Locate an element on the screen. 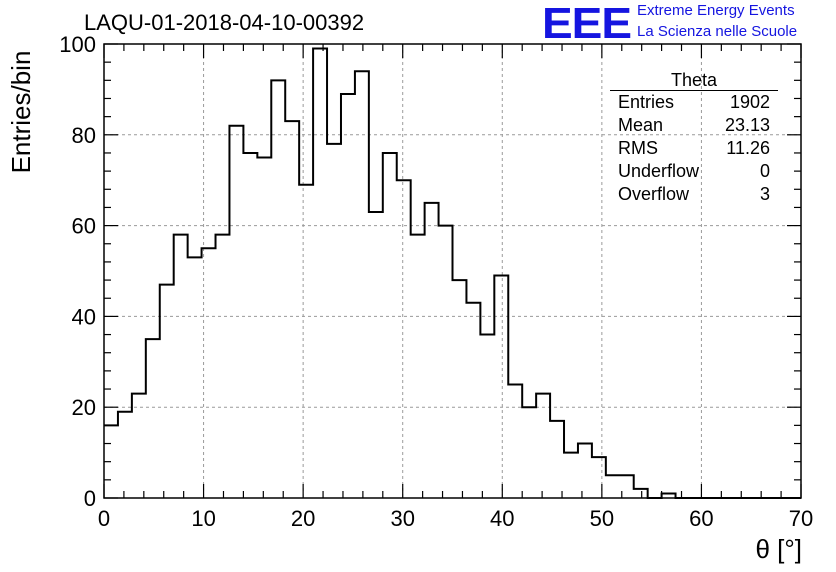 The image size is (836, 572). stats-row-underflow: Underflow 0 is located at coordinates (694, 171).